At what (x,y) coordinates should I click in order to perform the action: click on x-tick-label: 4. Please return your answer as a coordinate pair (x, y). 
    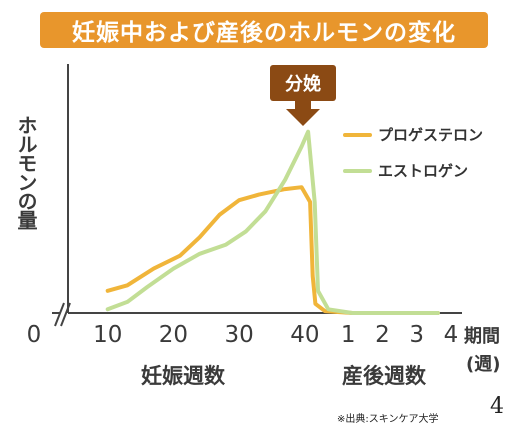
    Looking at the image, I should click on (451, 335).